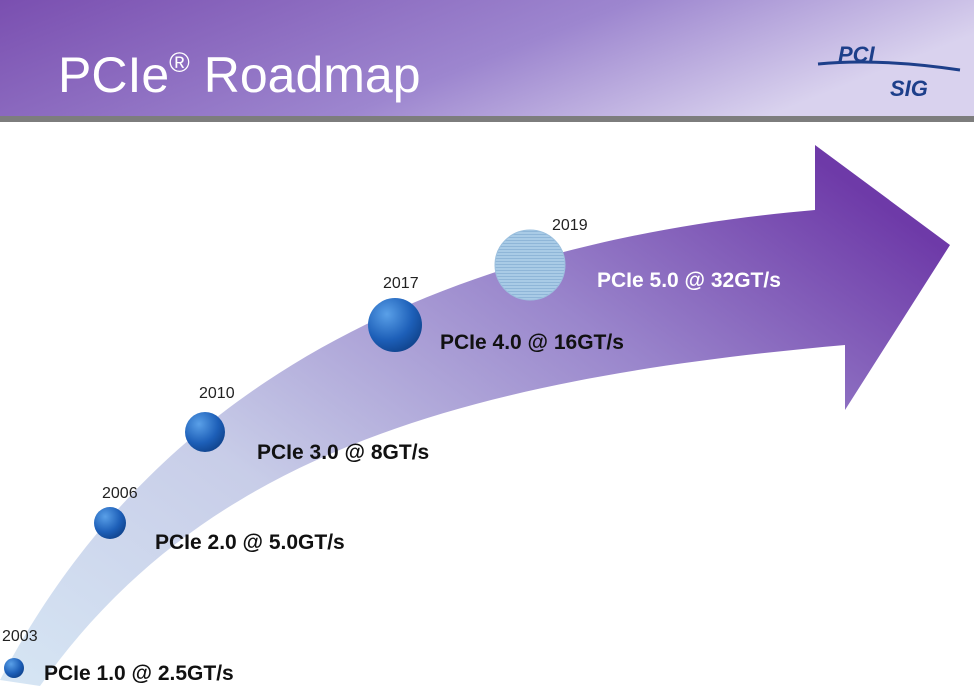 The width and height of the screenshot is (974, 686). Describe the element at coordinates (570, 225) in the screenshot. I see `milestone-year: 2019` at that location.